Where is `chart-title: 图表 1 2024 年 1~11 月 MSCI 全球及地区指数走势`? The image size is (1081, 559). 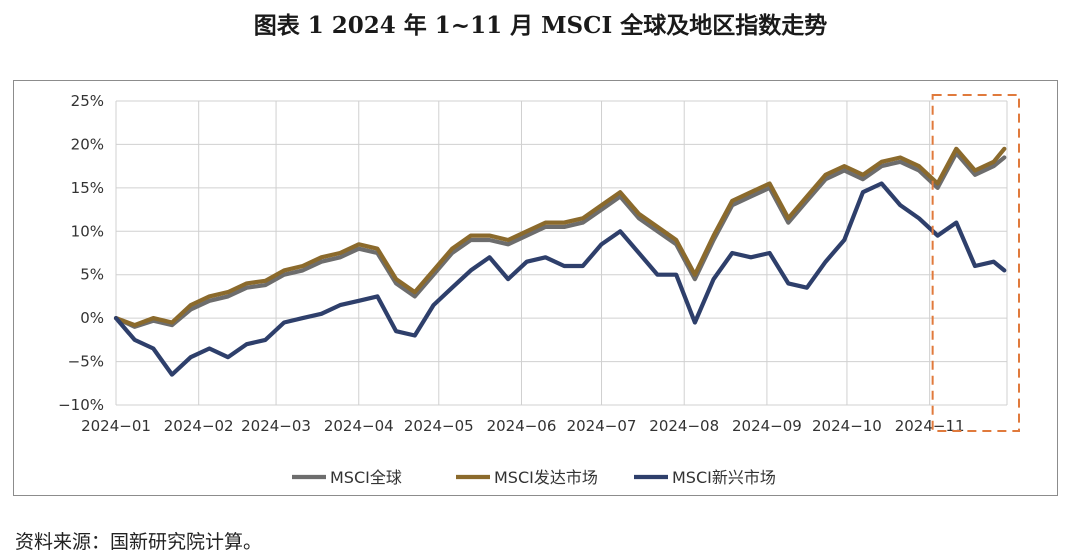 chart-title: 图表 1 2024 年 1~11 月 MSCI 全球及地区指数走势 is located at coordinates (540, 25).